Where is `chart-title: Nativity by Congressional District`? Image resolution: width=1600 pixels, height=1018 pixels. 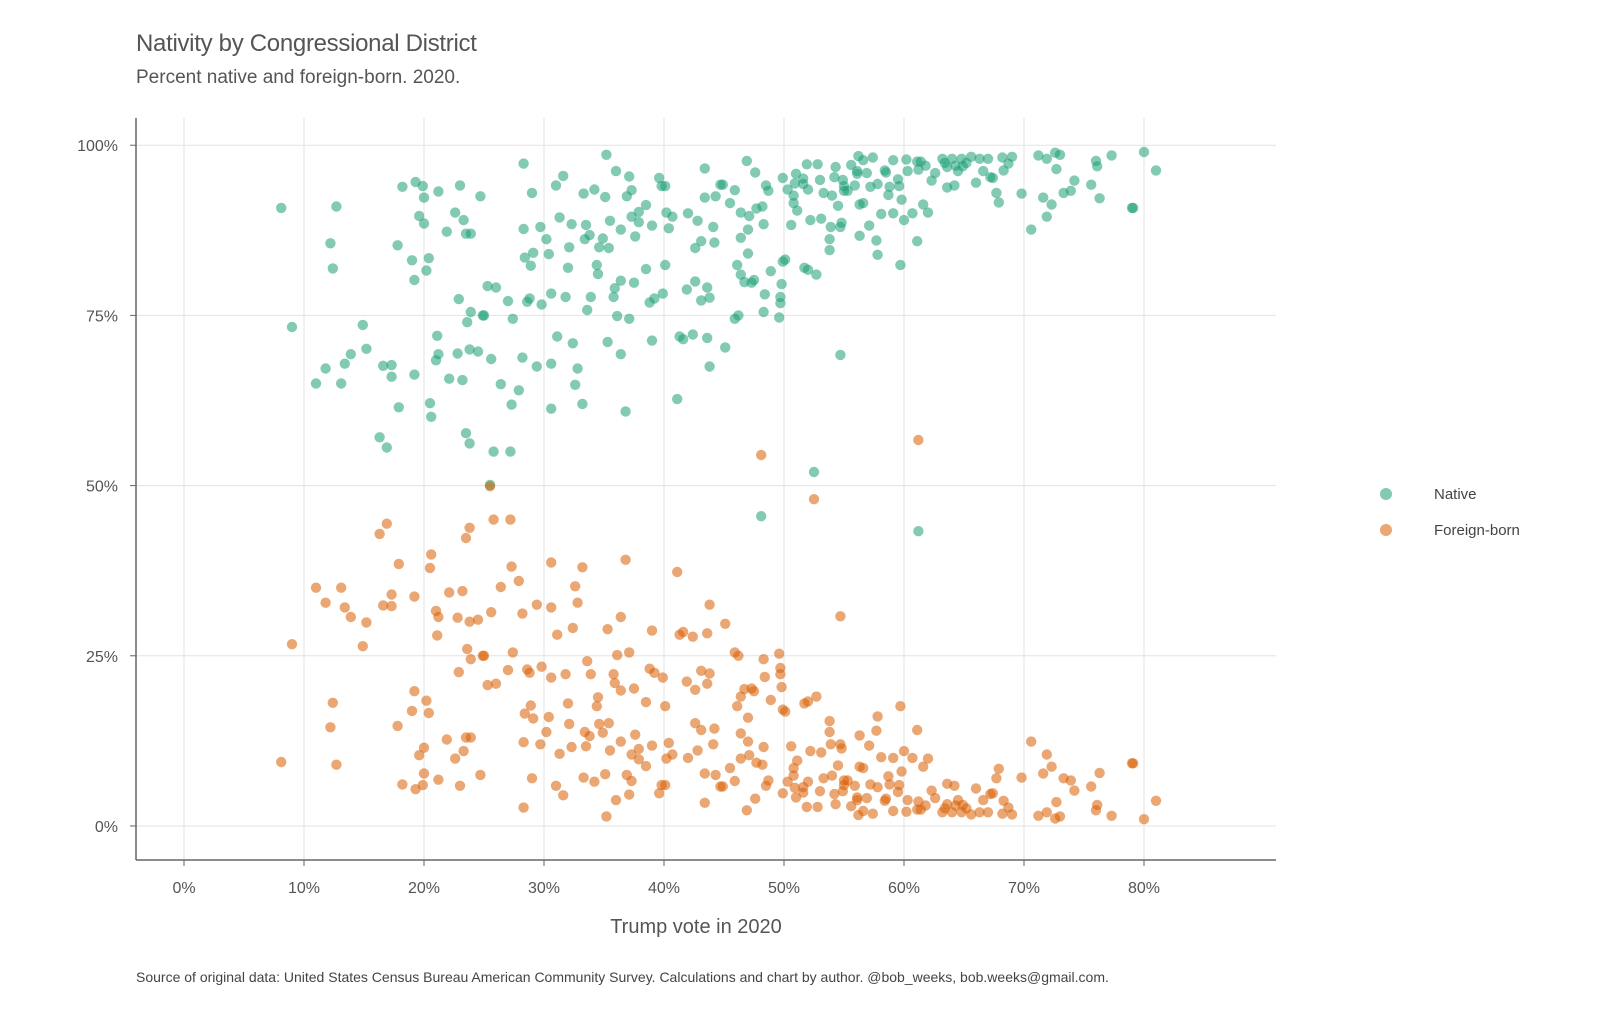 chart-title: Nativity by Congressional District is located at coordinates (306, 43).